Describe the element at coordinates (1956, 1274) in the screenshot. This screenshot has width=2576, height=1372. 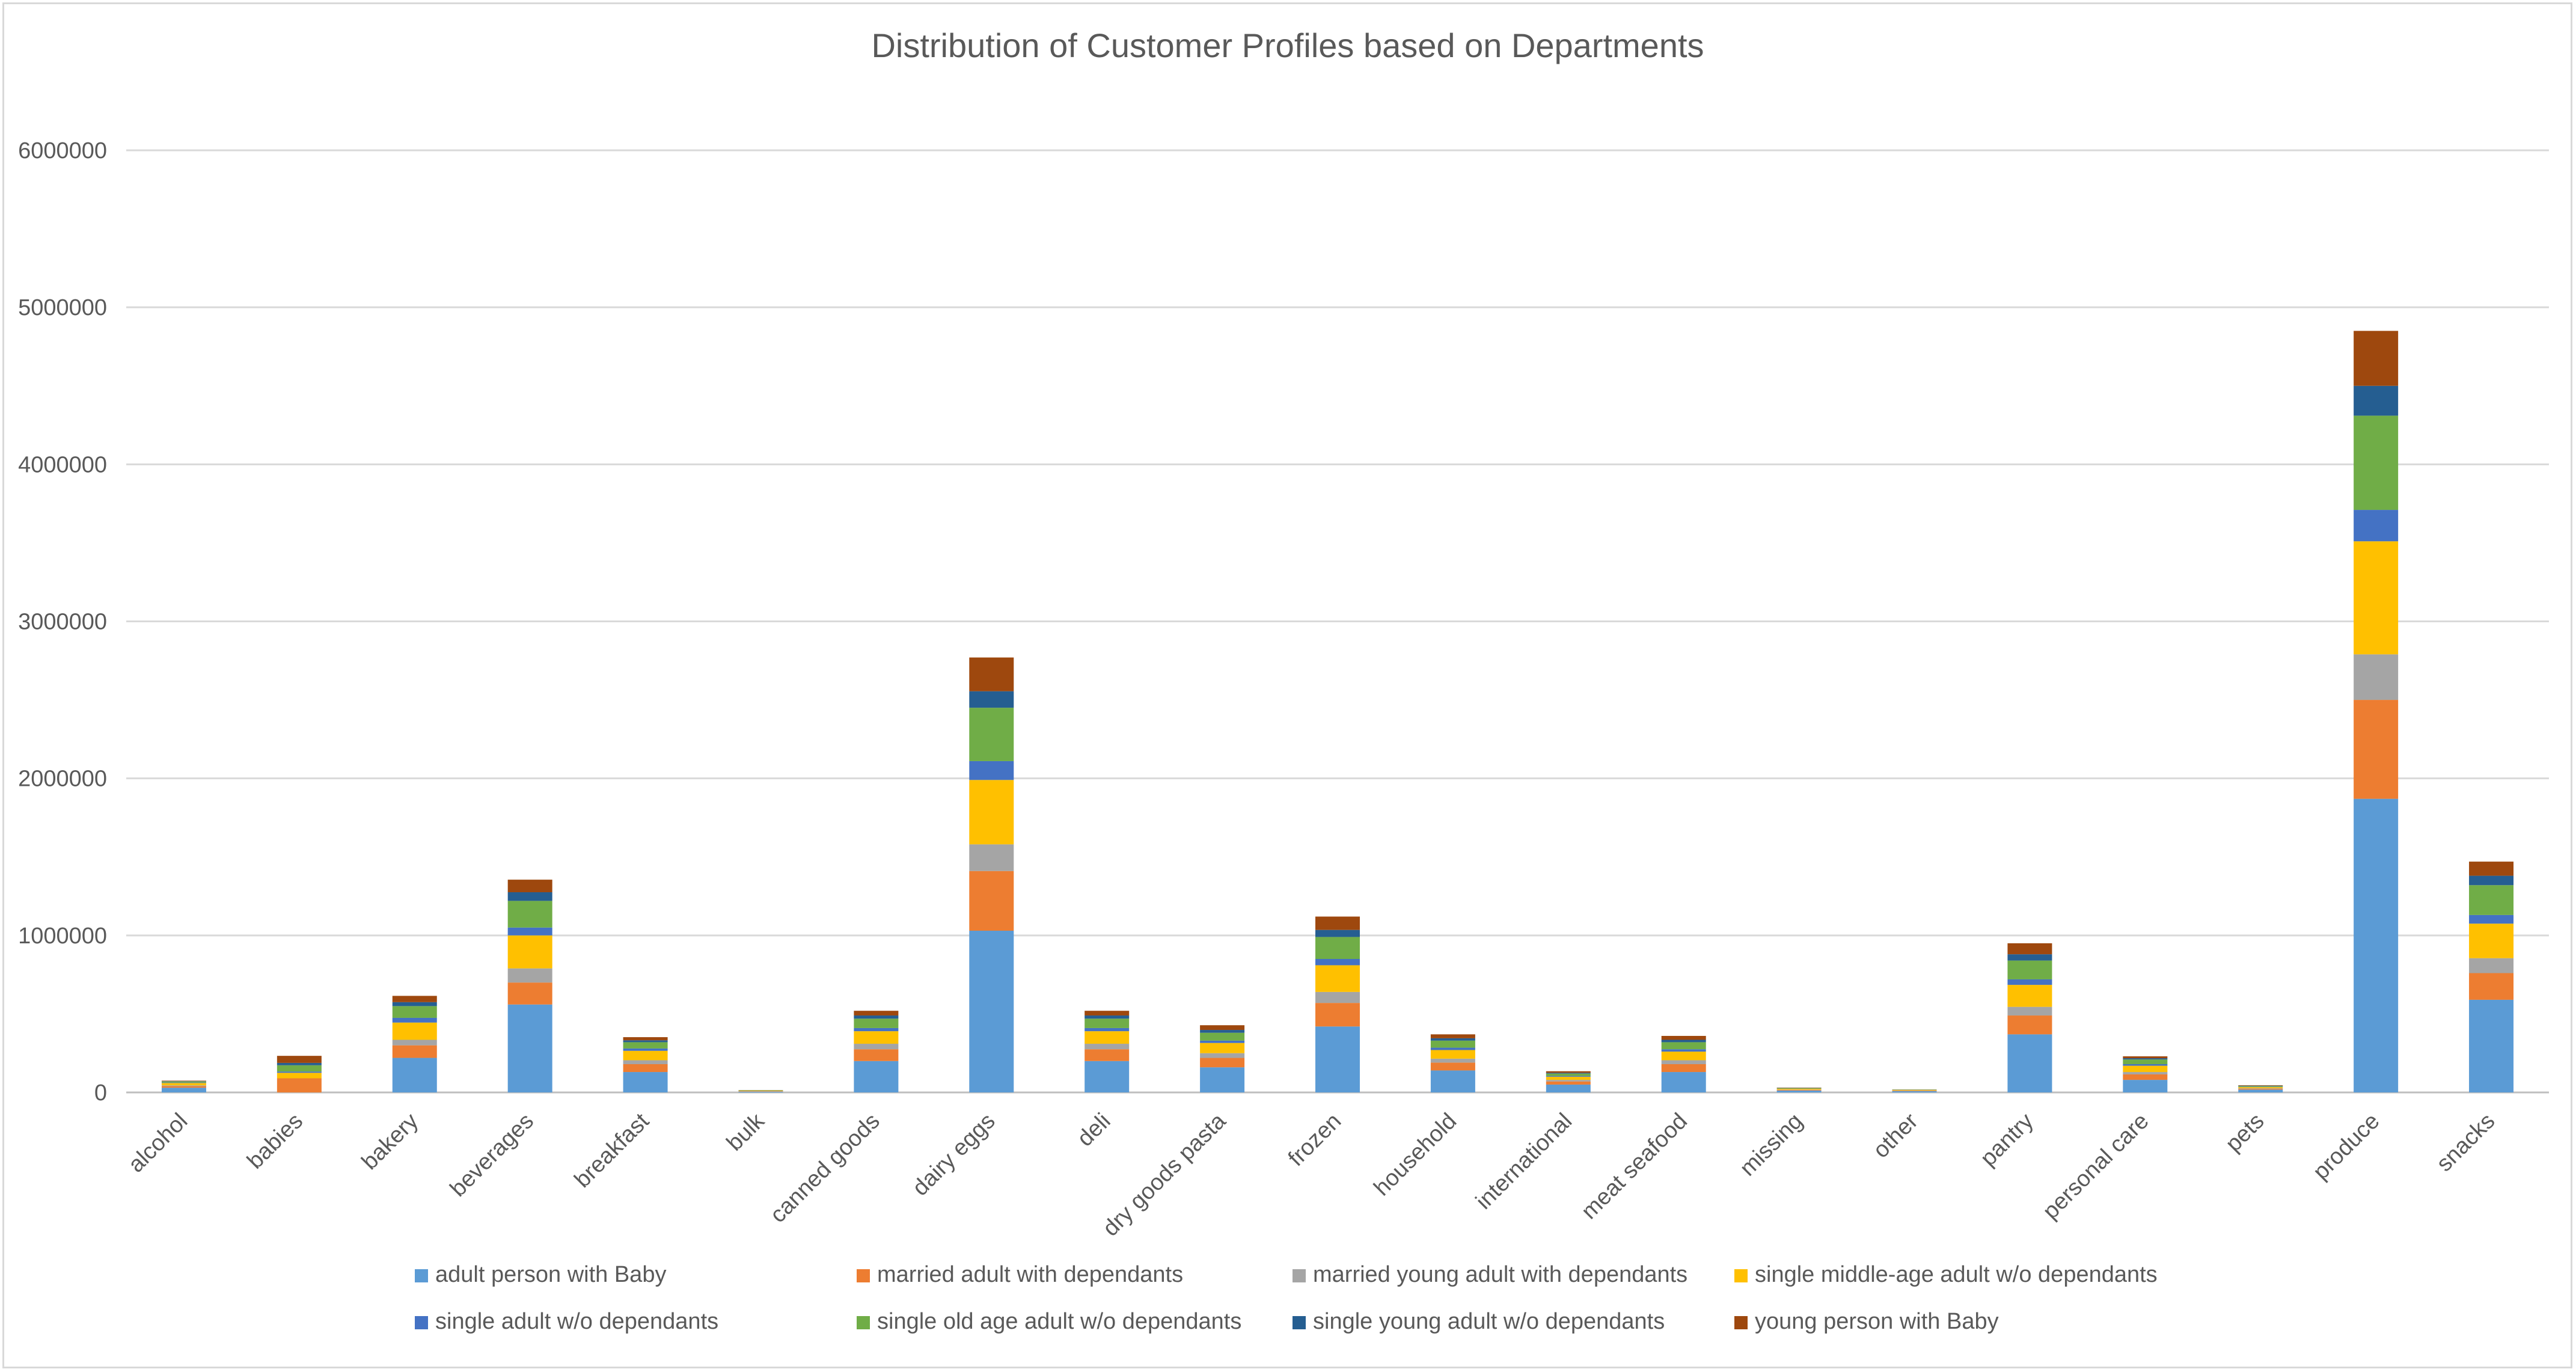
I see `legend-label: single middle-age adult w/o dependants` at that location.